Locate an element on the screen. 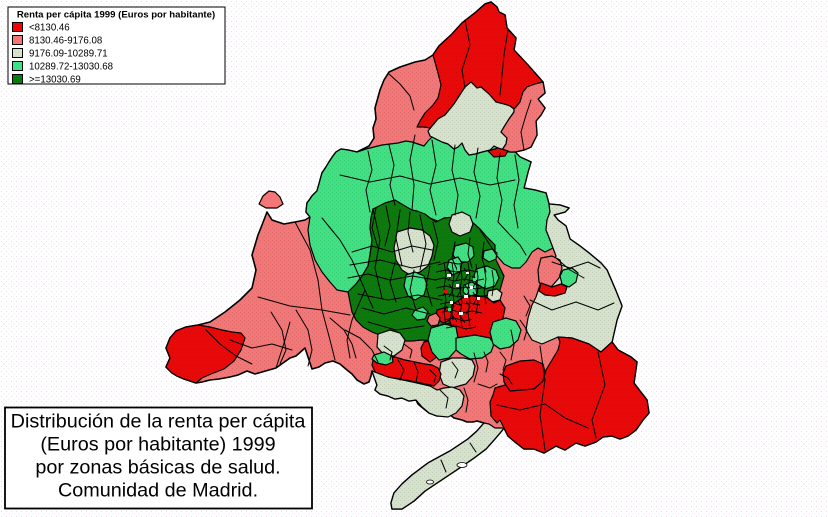 This screenshot has height=517, width=828. svg-text: por zonas básicas de salud. is located at coordinates (157, 468).